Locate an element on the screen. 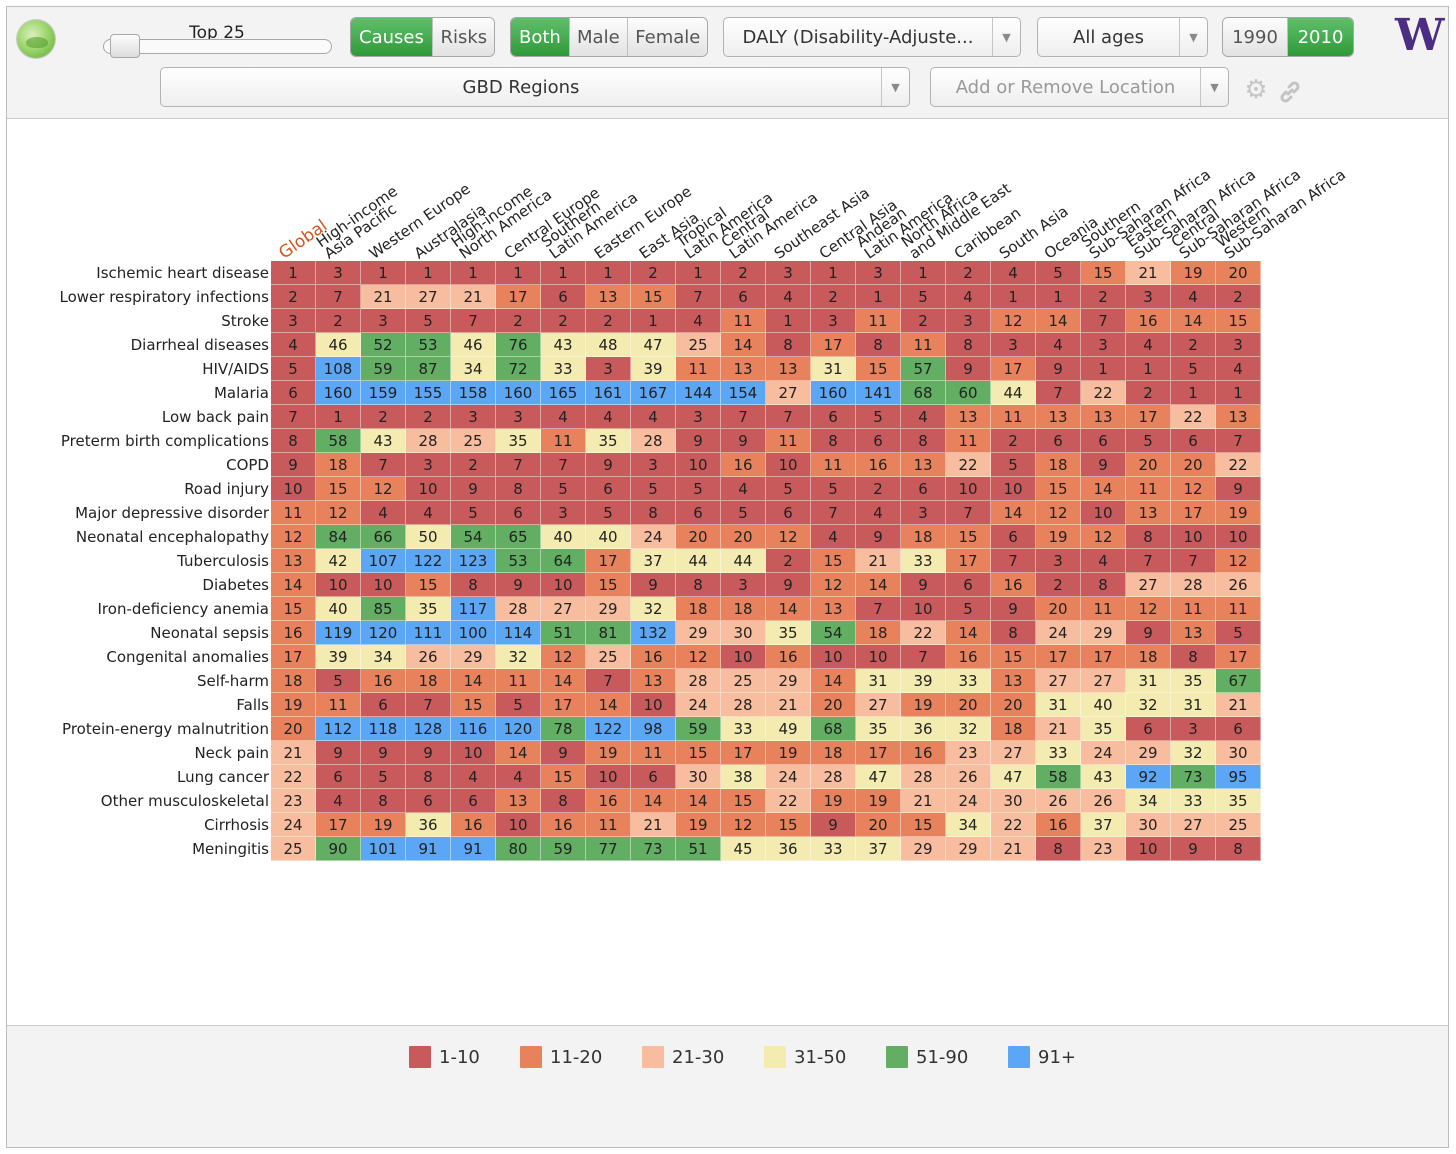  rank-cell: 50 is located at coordinates (428, 537).